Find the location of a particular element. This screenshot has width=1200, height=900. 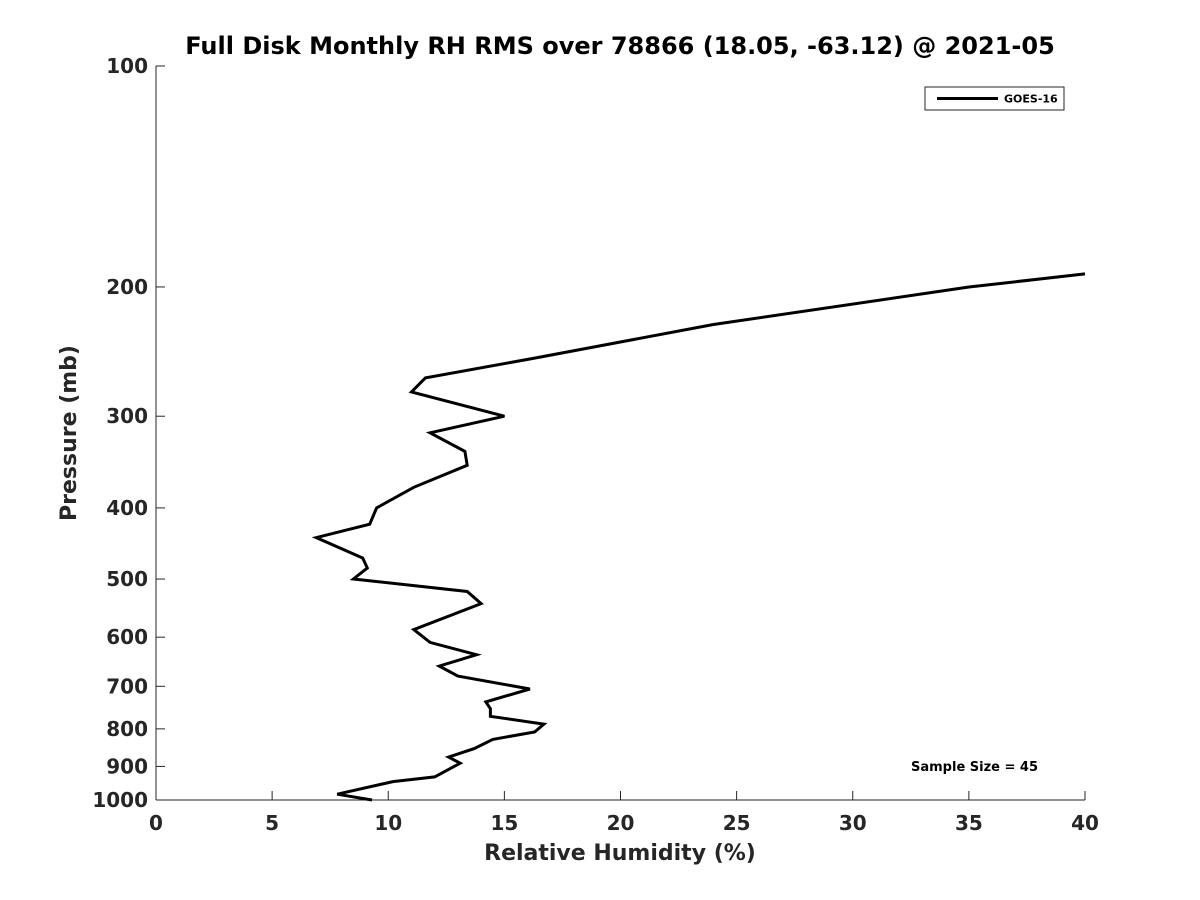

x-axis-label: Relative Humidity (%) is located at coordinates (620, 853).